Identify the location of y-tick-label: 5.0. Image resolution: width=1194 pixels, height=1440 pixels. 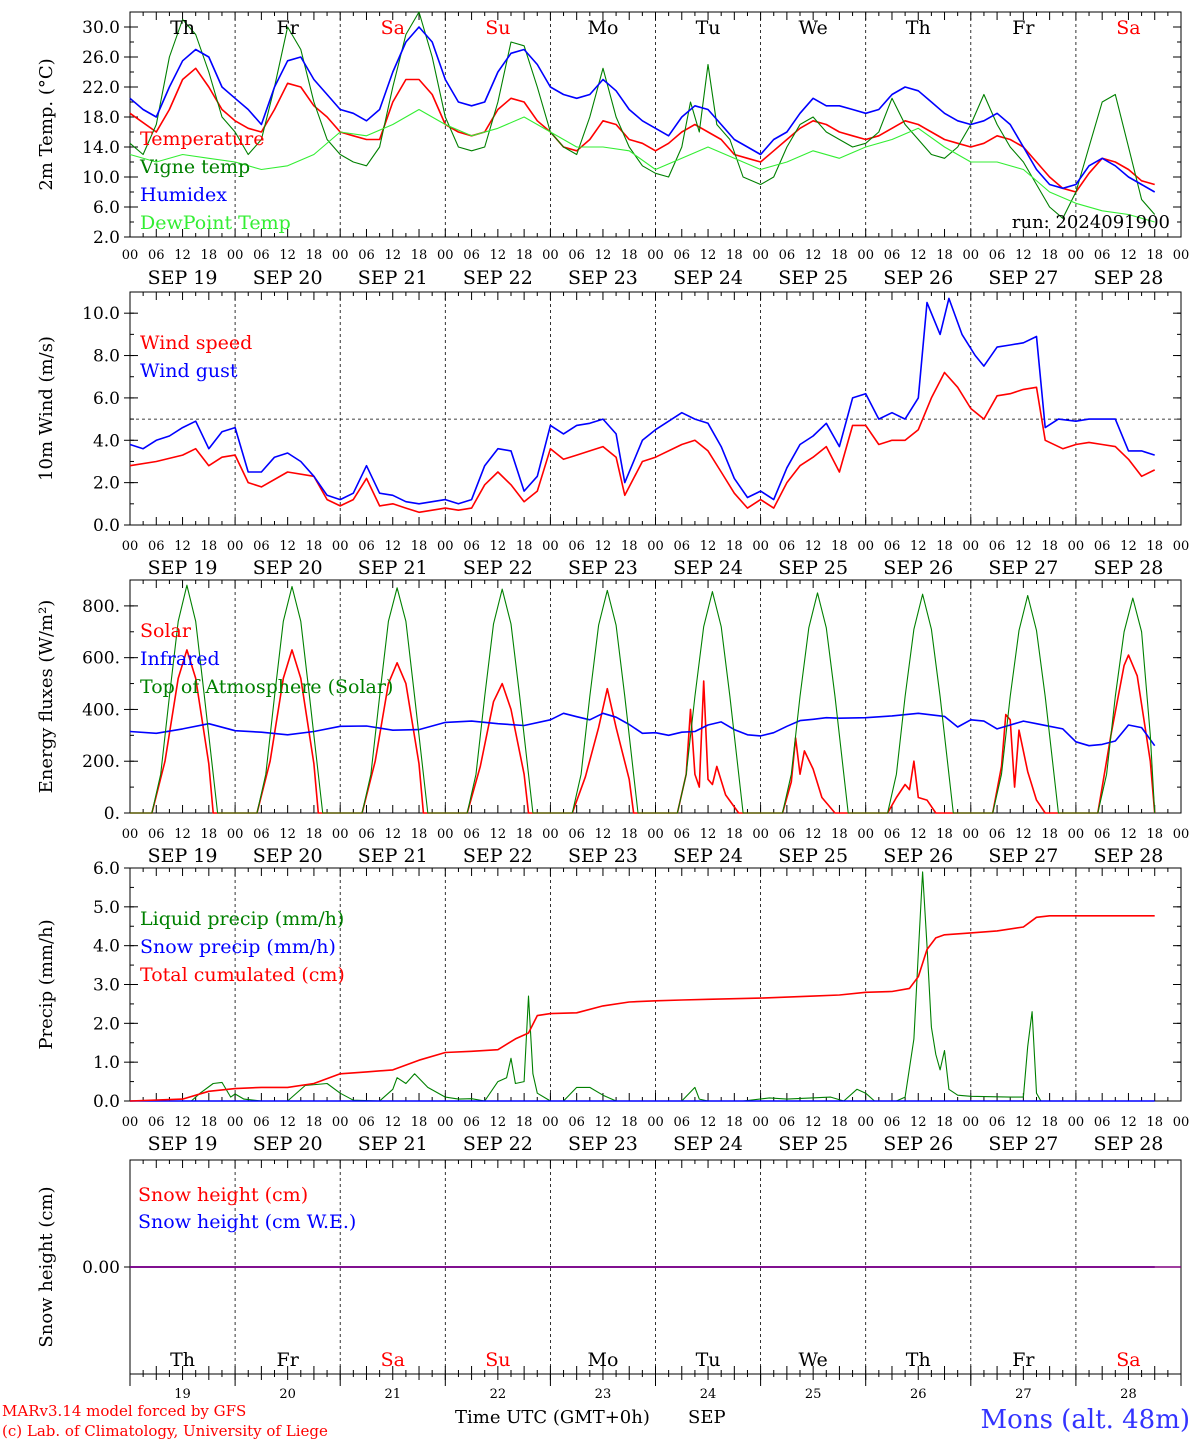
(106, 908).